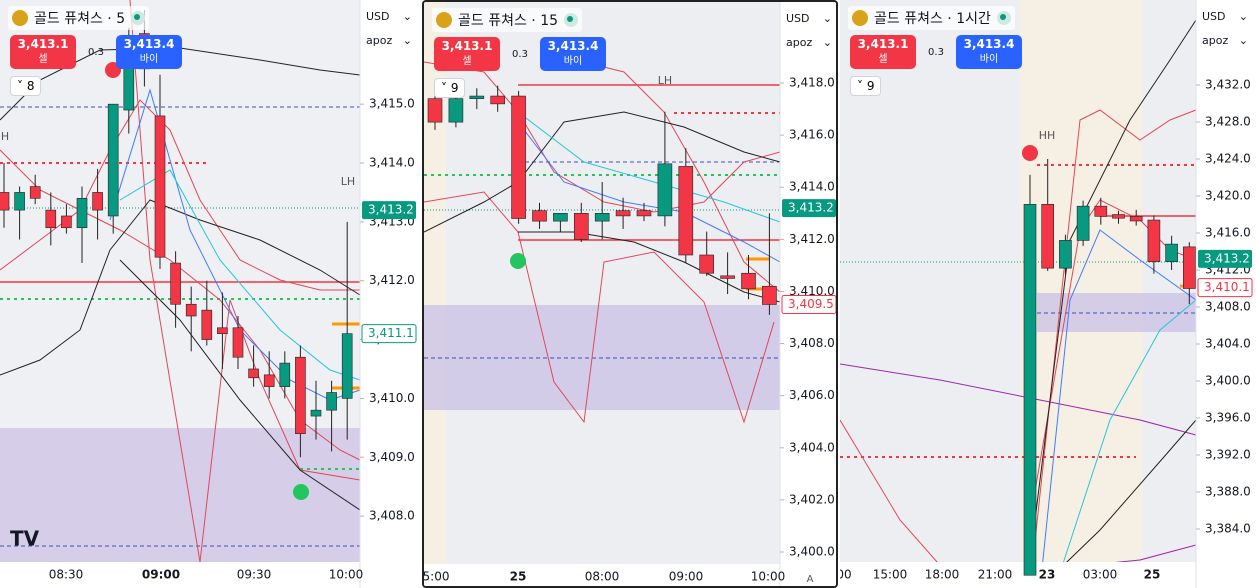  What do you see at coordinates (571, 20) in the screenshot?
I see `market-status` at bounding box center [571, 20].